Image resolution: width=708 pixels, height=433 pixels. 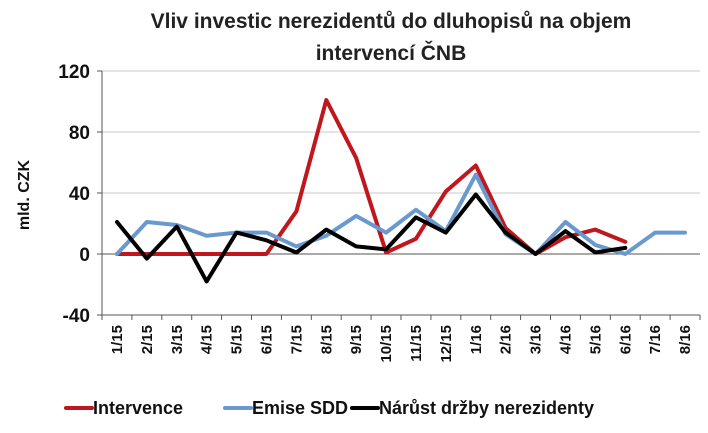 What do you see at coordinates (237, 339) in the screenshot?
I see `x-tick-label: 5/15` at bounding box center [237, 339].